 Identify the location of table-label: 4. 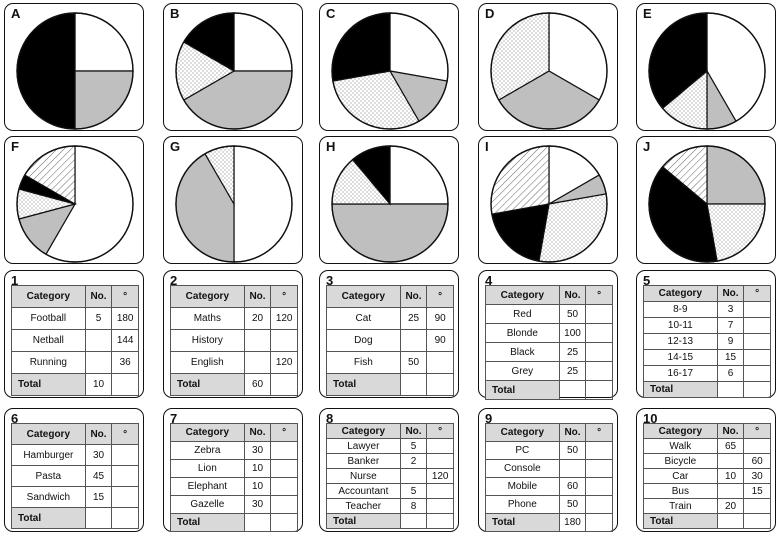
(489, 280).